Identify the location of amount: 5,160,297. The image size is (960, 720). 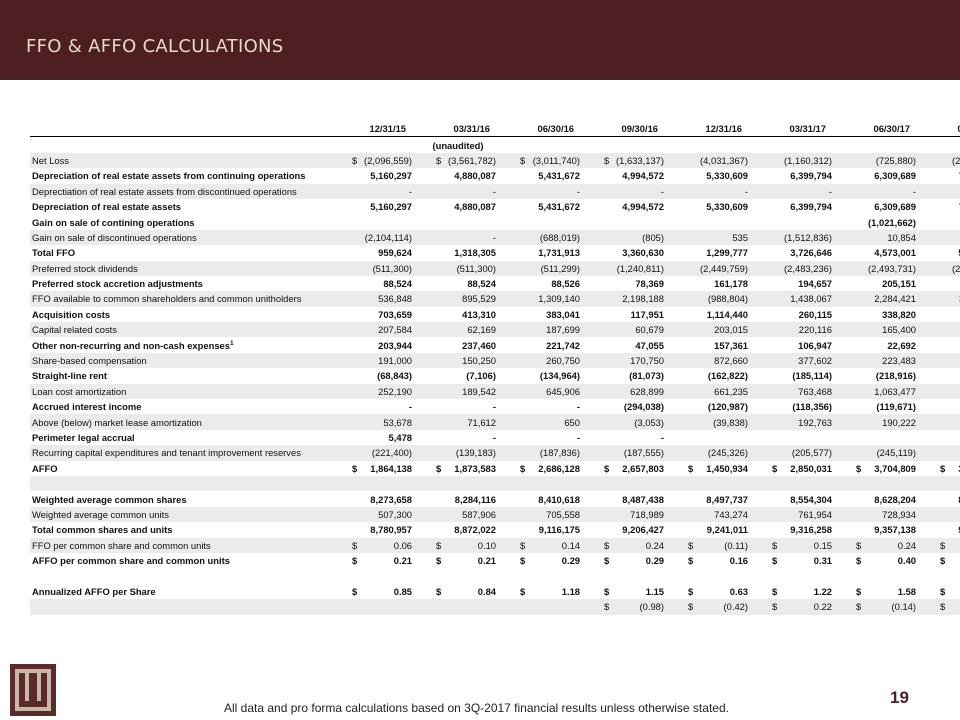
(391, 207).